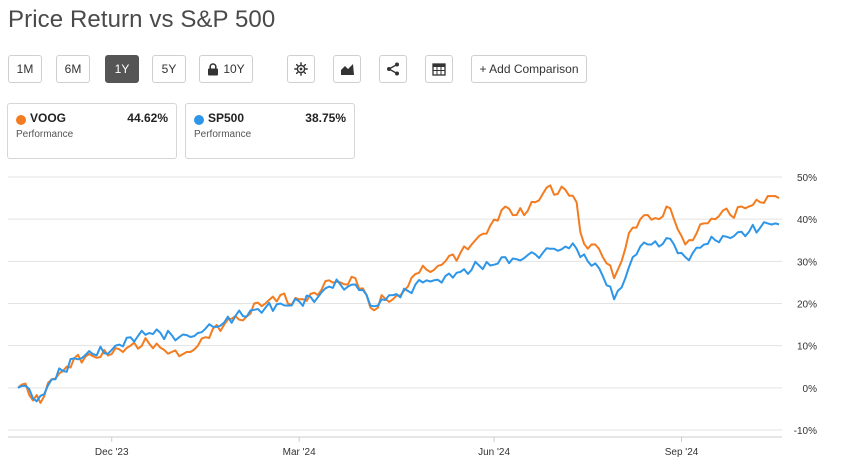  What do you see at coordinates (682, 452) in the screenshot?
I see `x-tick-label: Sep '24` at bounding box center [682, 452].